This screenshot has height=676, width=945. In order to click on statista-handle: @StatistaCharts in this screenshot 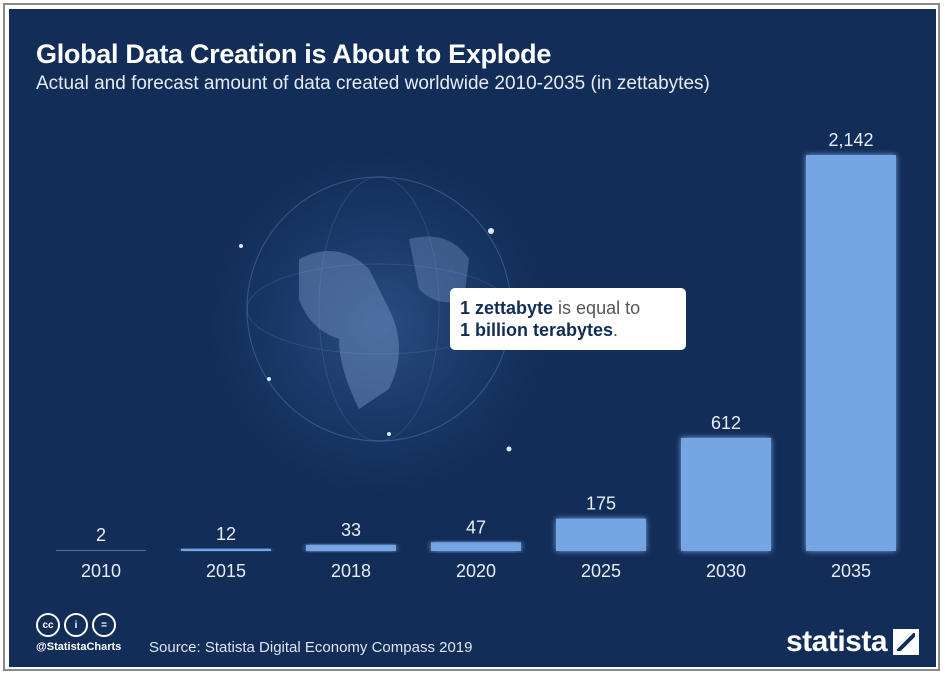, I will do `click(79, 647)`.